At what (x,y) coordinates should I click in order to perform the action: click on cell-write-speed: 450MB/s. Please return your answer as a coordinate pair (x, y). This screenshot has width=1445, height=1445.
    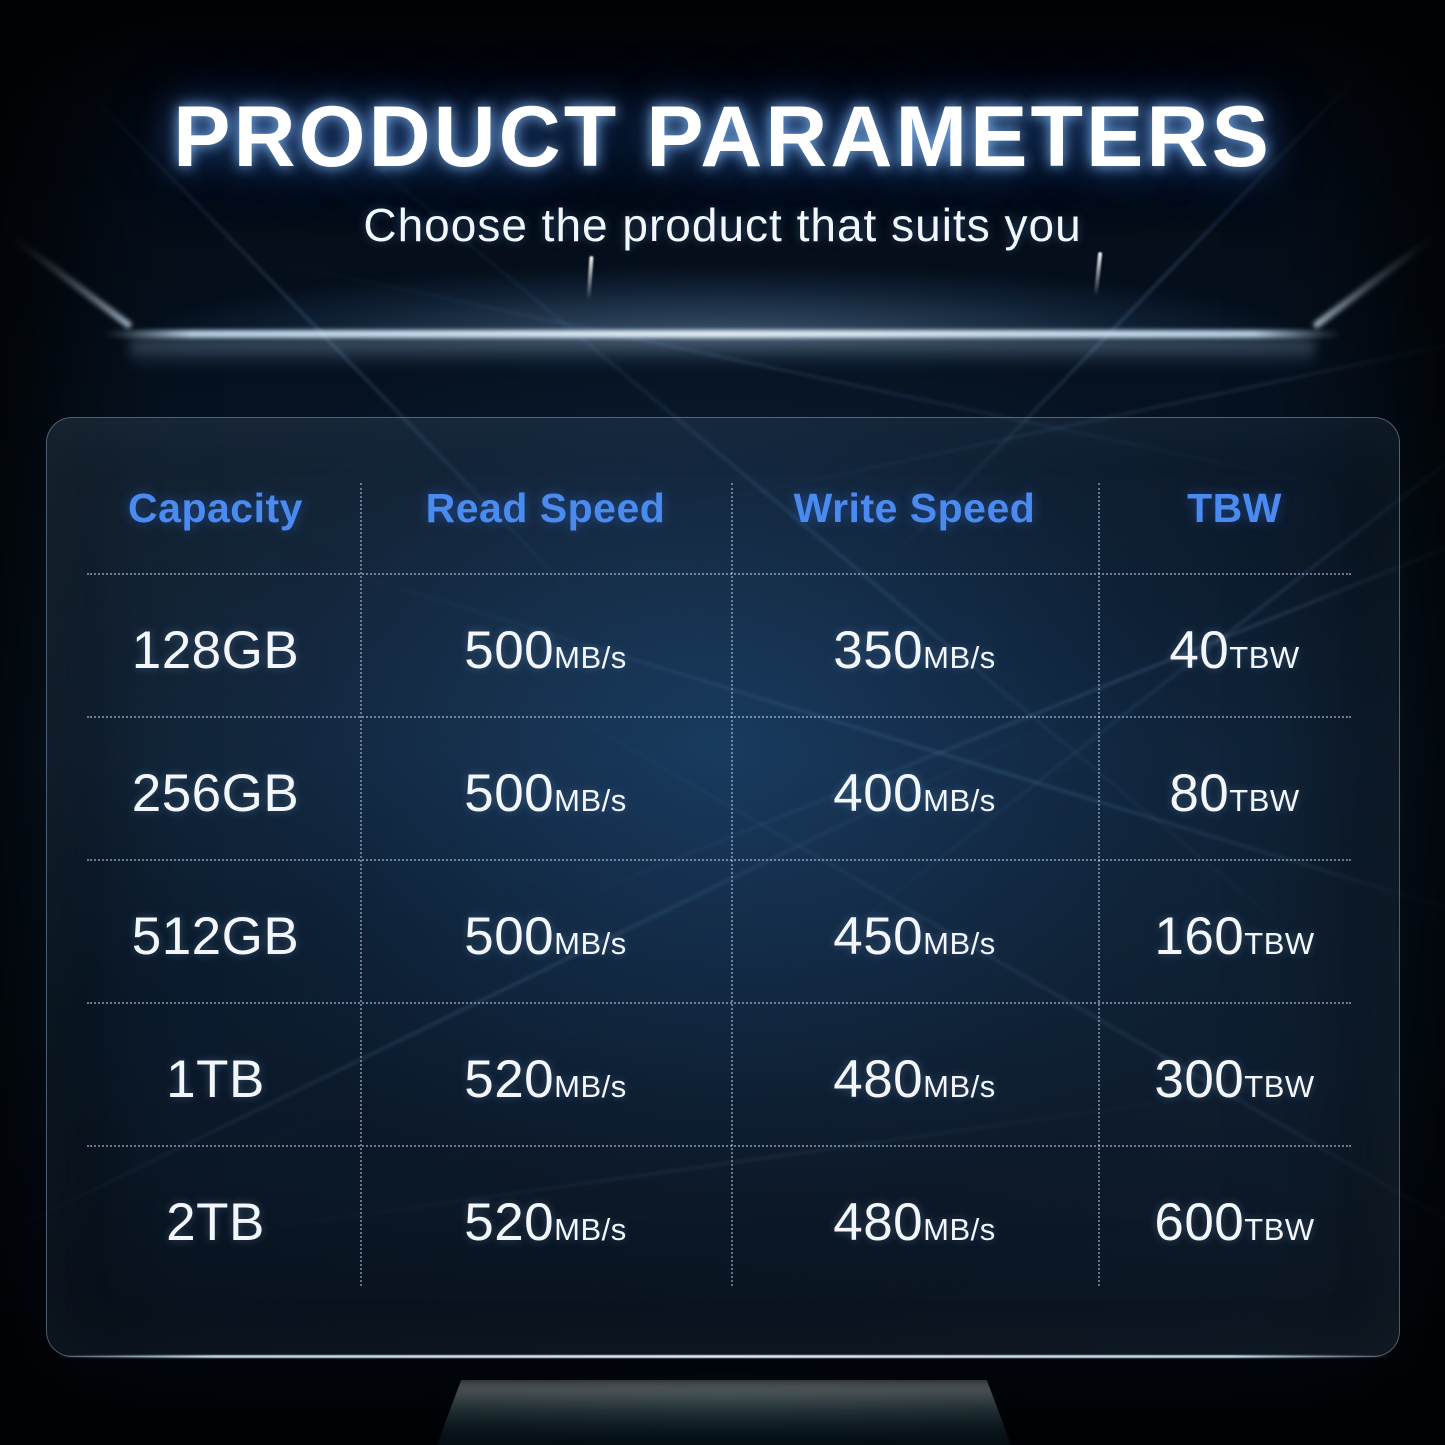
    Looking at the image, I should click on (914, 930).